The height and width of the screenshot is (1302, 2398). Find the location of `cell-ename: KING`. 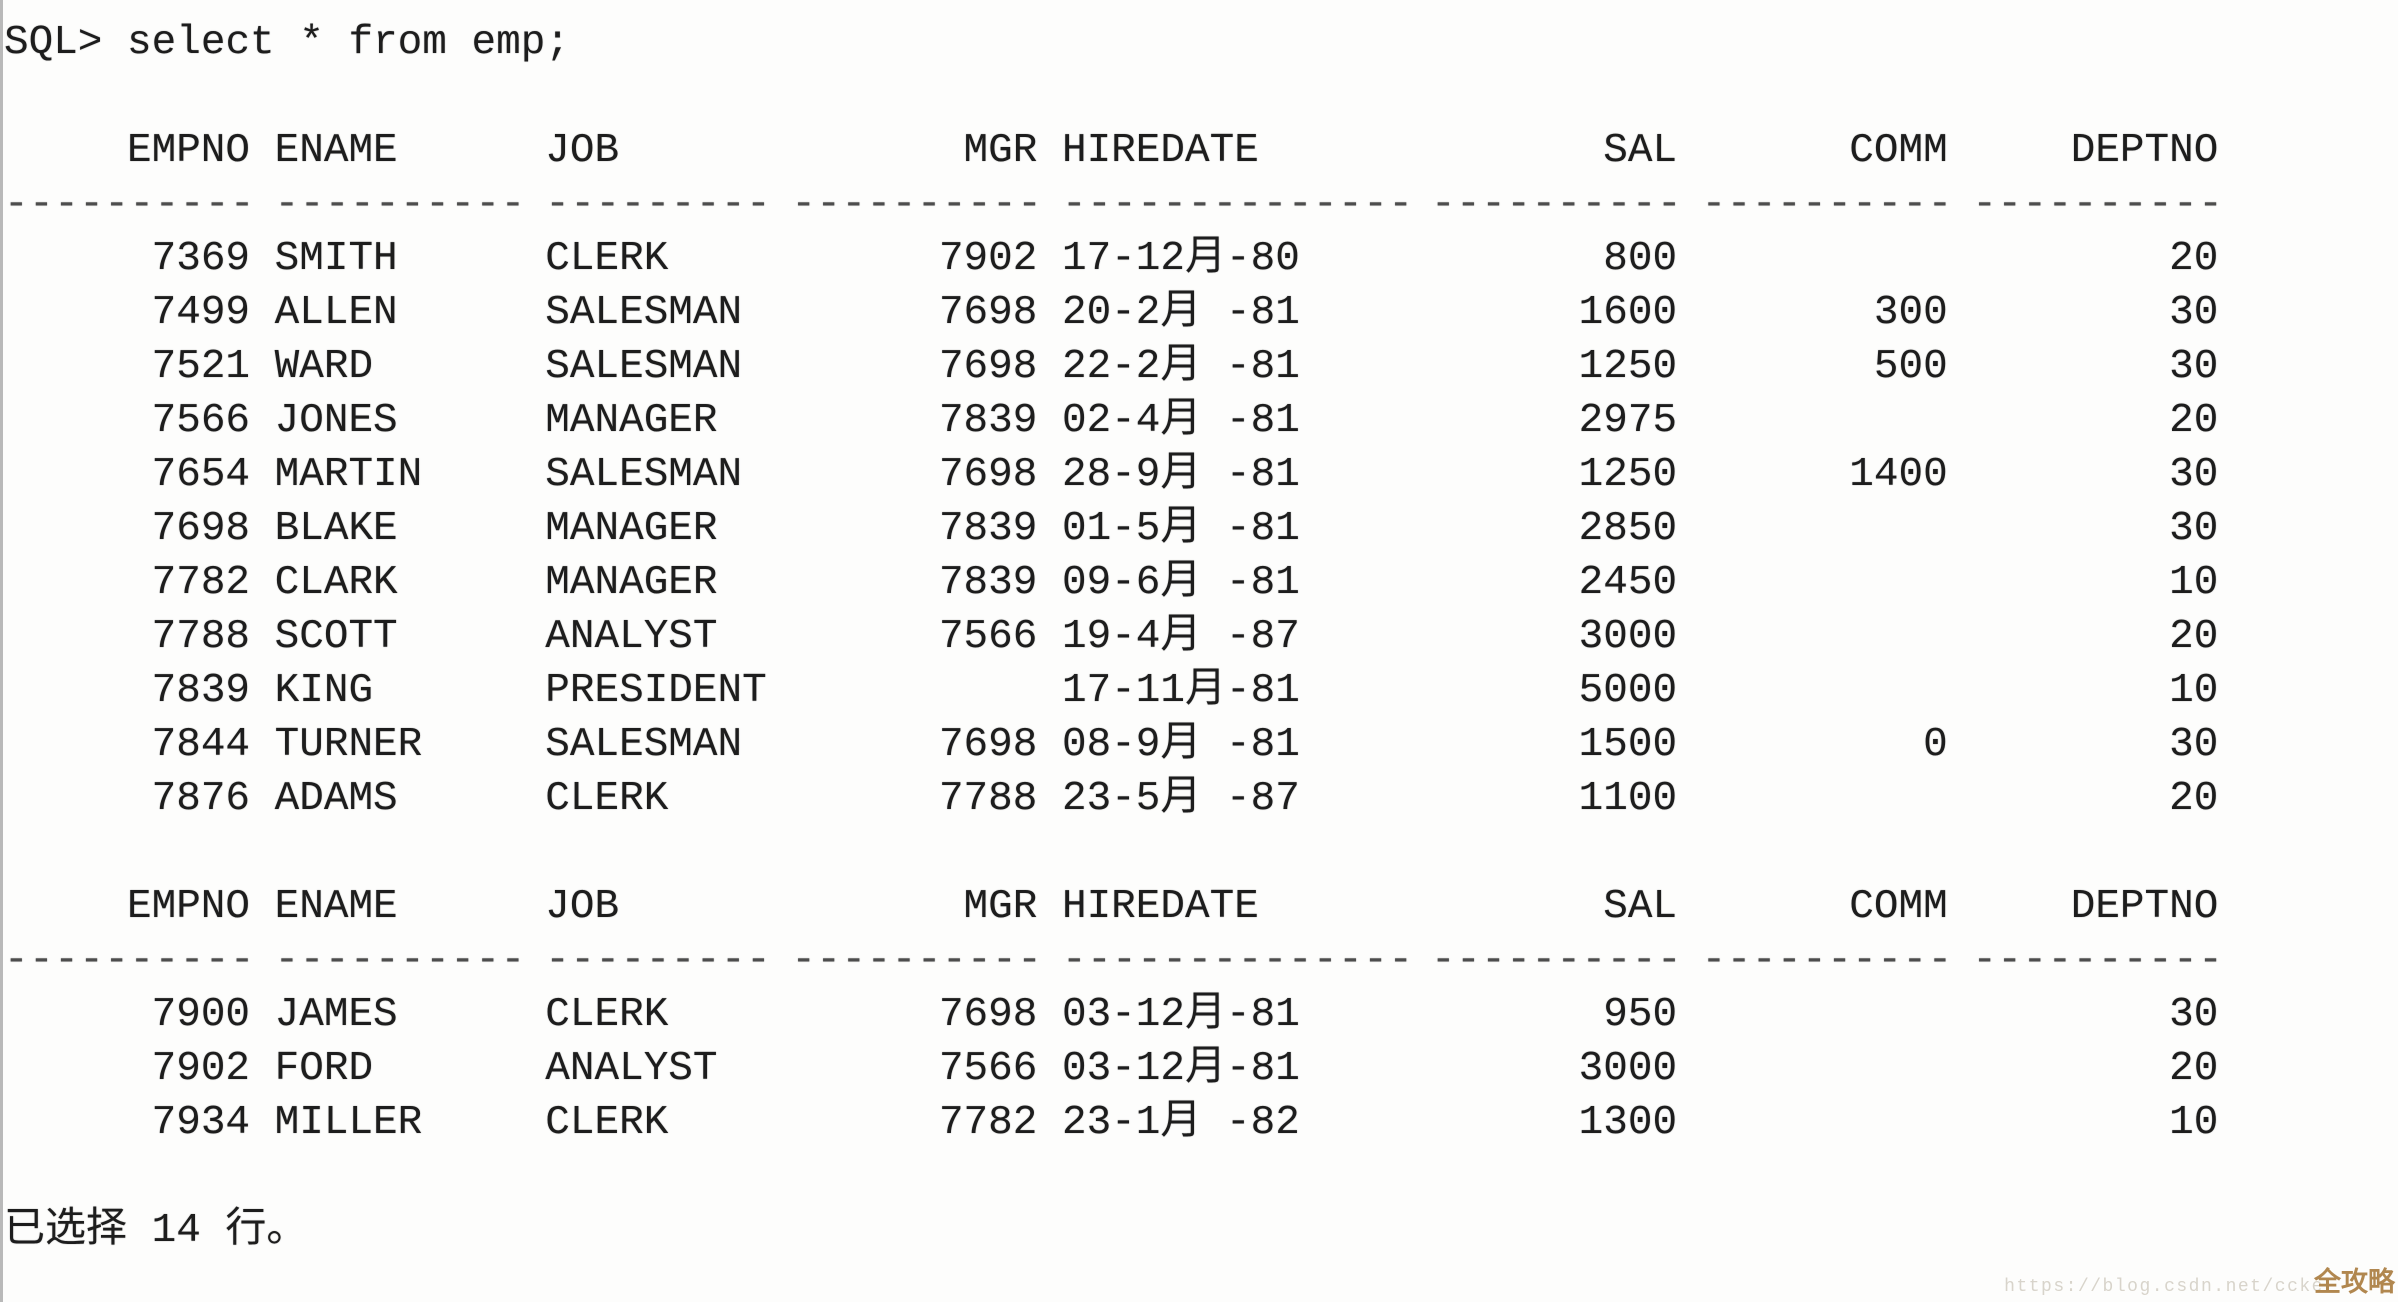

cell-ename: KING is located at coordinates (324, 691).